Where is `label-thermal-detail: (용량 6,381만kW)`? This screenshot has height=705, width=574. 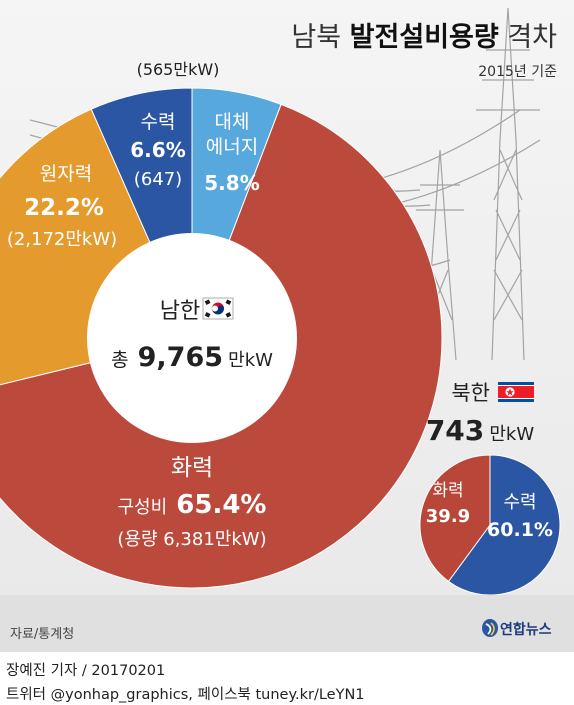
label-thermal-detail: (용량 6,381만kW) is located at coordinates (191, 539).